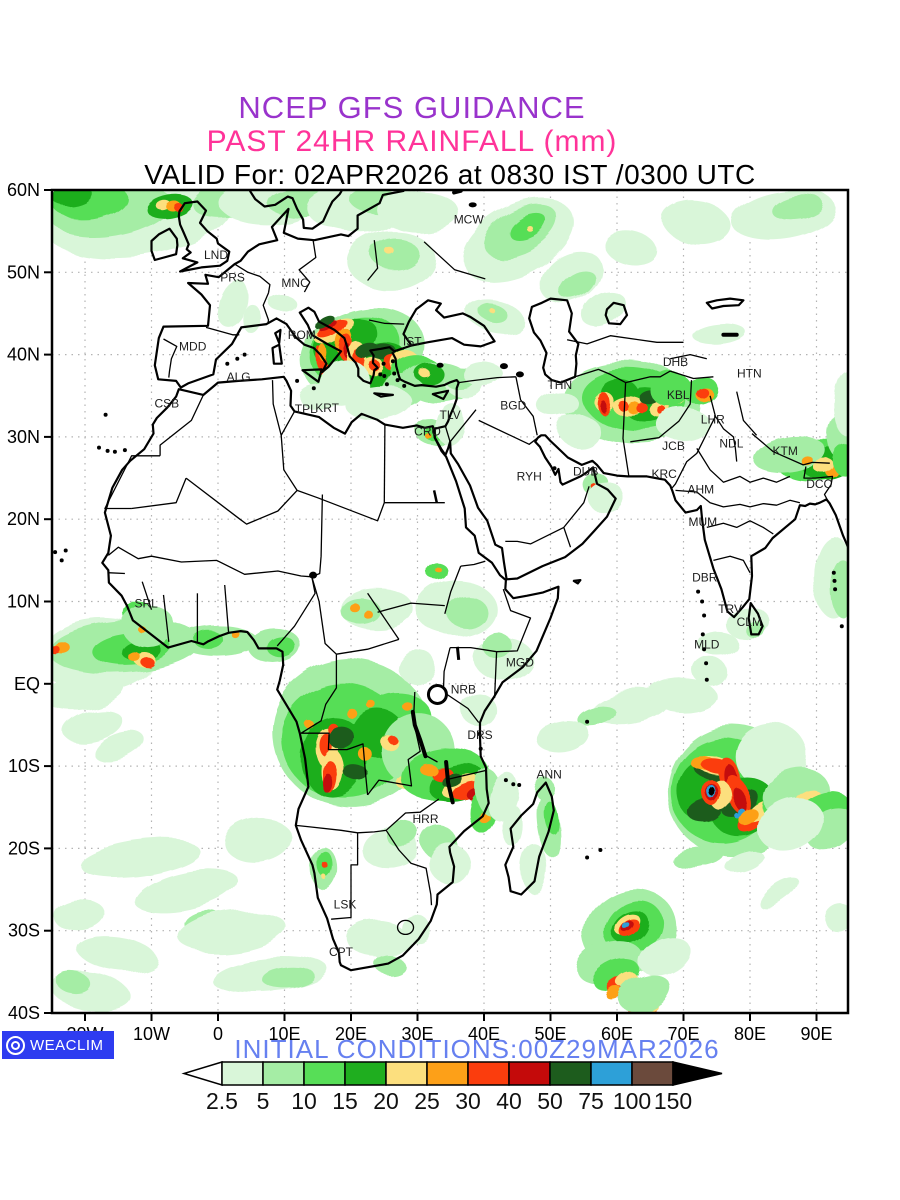 Image resolution: width=900 pixels, height=1200 pixels. I want to click on legend-labels: 2.5 5 10 15 20 25 30 40 50 75 100 150, so click(449, 1101).